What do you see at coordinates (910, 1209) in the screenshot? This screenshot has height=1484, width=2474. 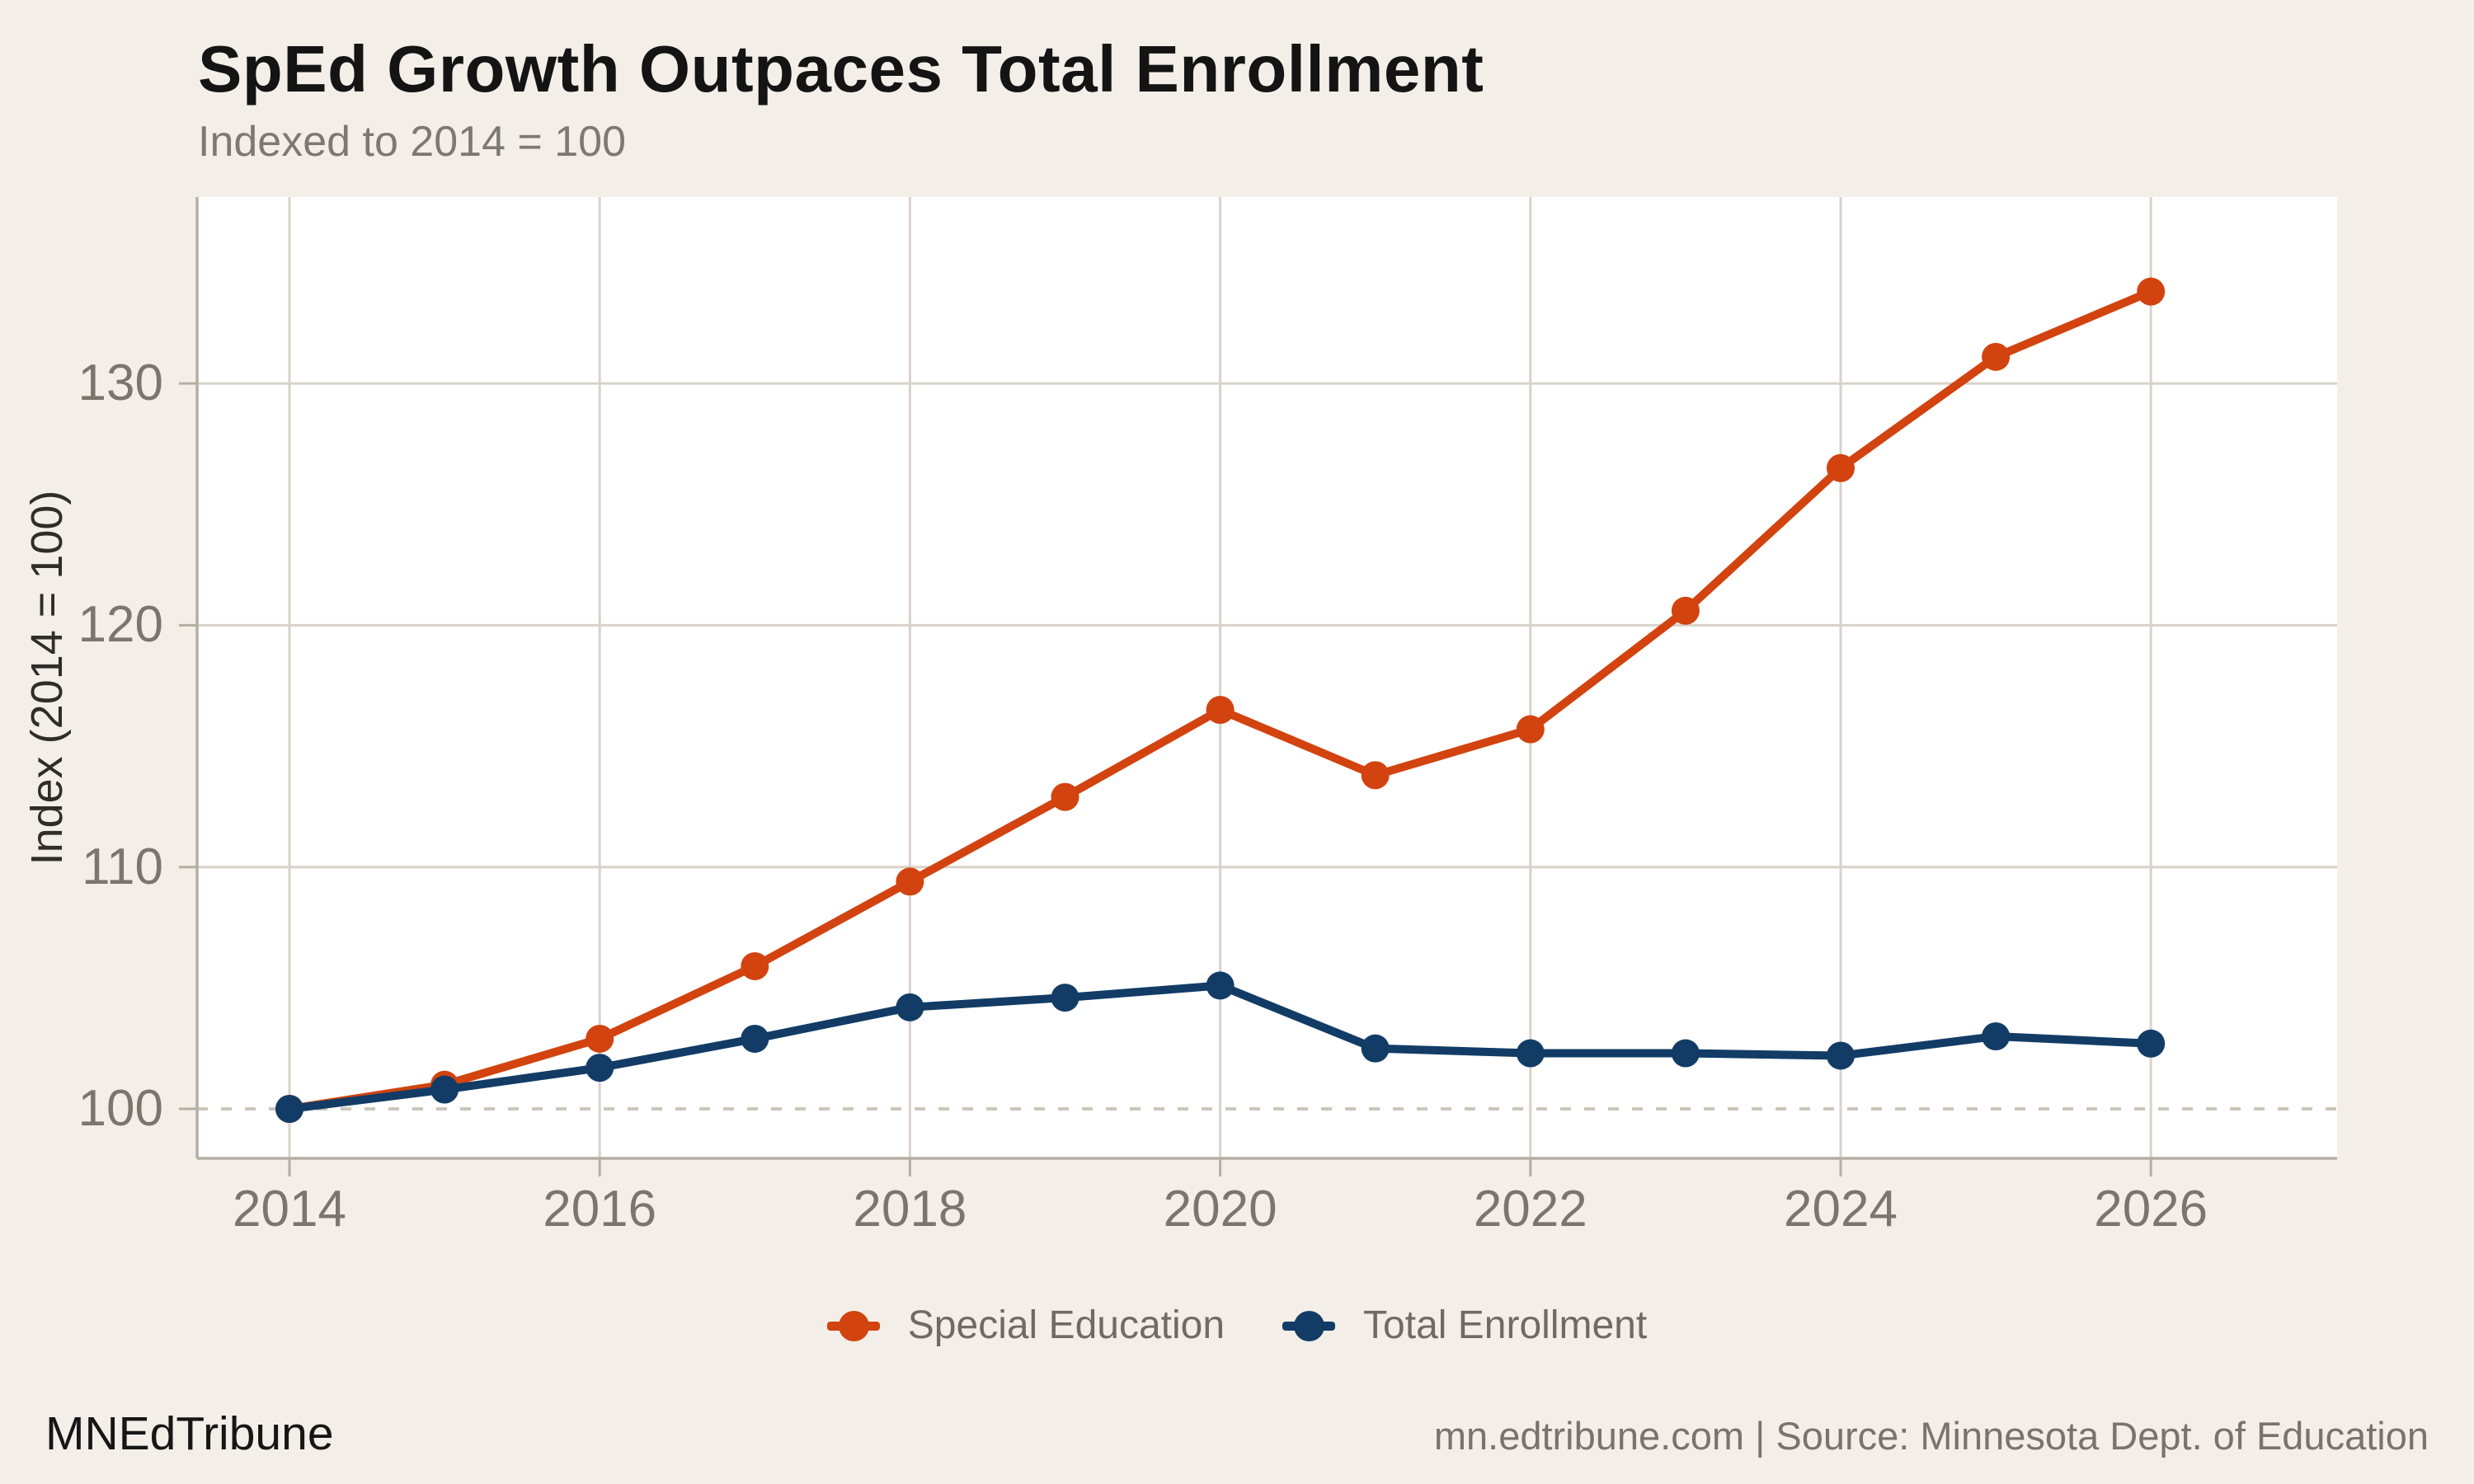 I see `x-tick-label: 2018` at bounding box center [910, 1209].